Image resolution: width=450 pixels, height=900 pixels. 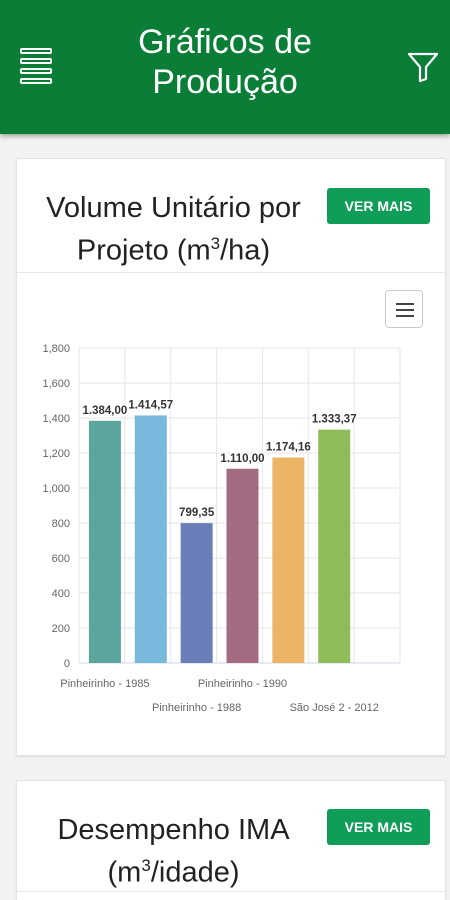 I want to click on filter-button, so click(x=423, y=67).